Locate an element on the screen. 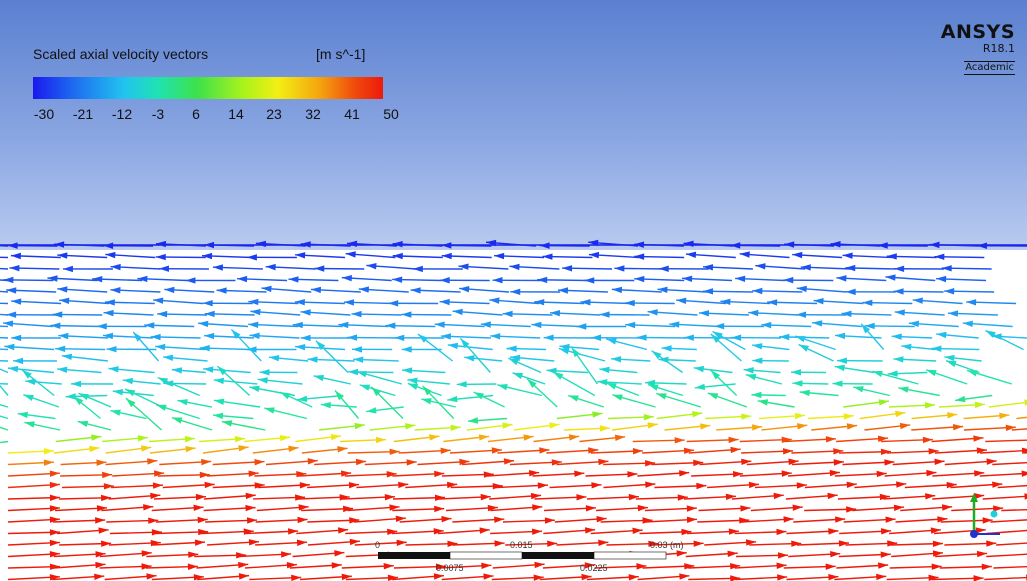  legend-title: Scaled axial velocity vectors is located at coordinates (121, 54).